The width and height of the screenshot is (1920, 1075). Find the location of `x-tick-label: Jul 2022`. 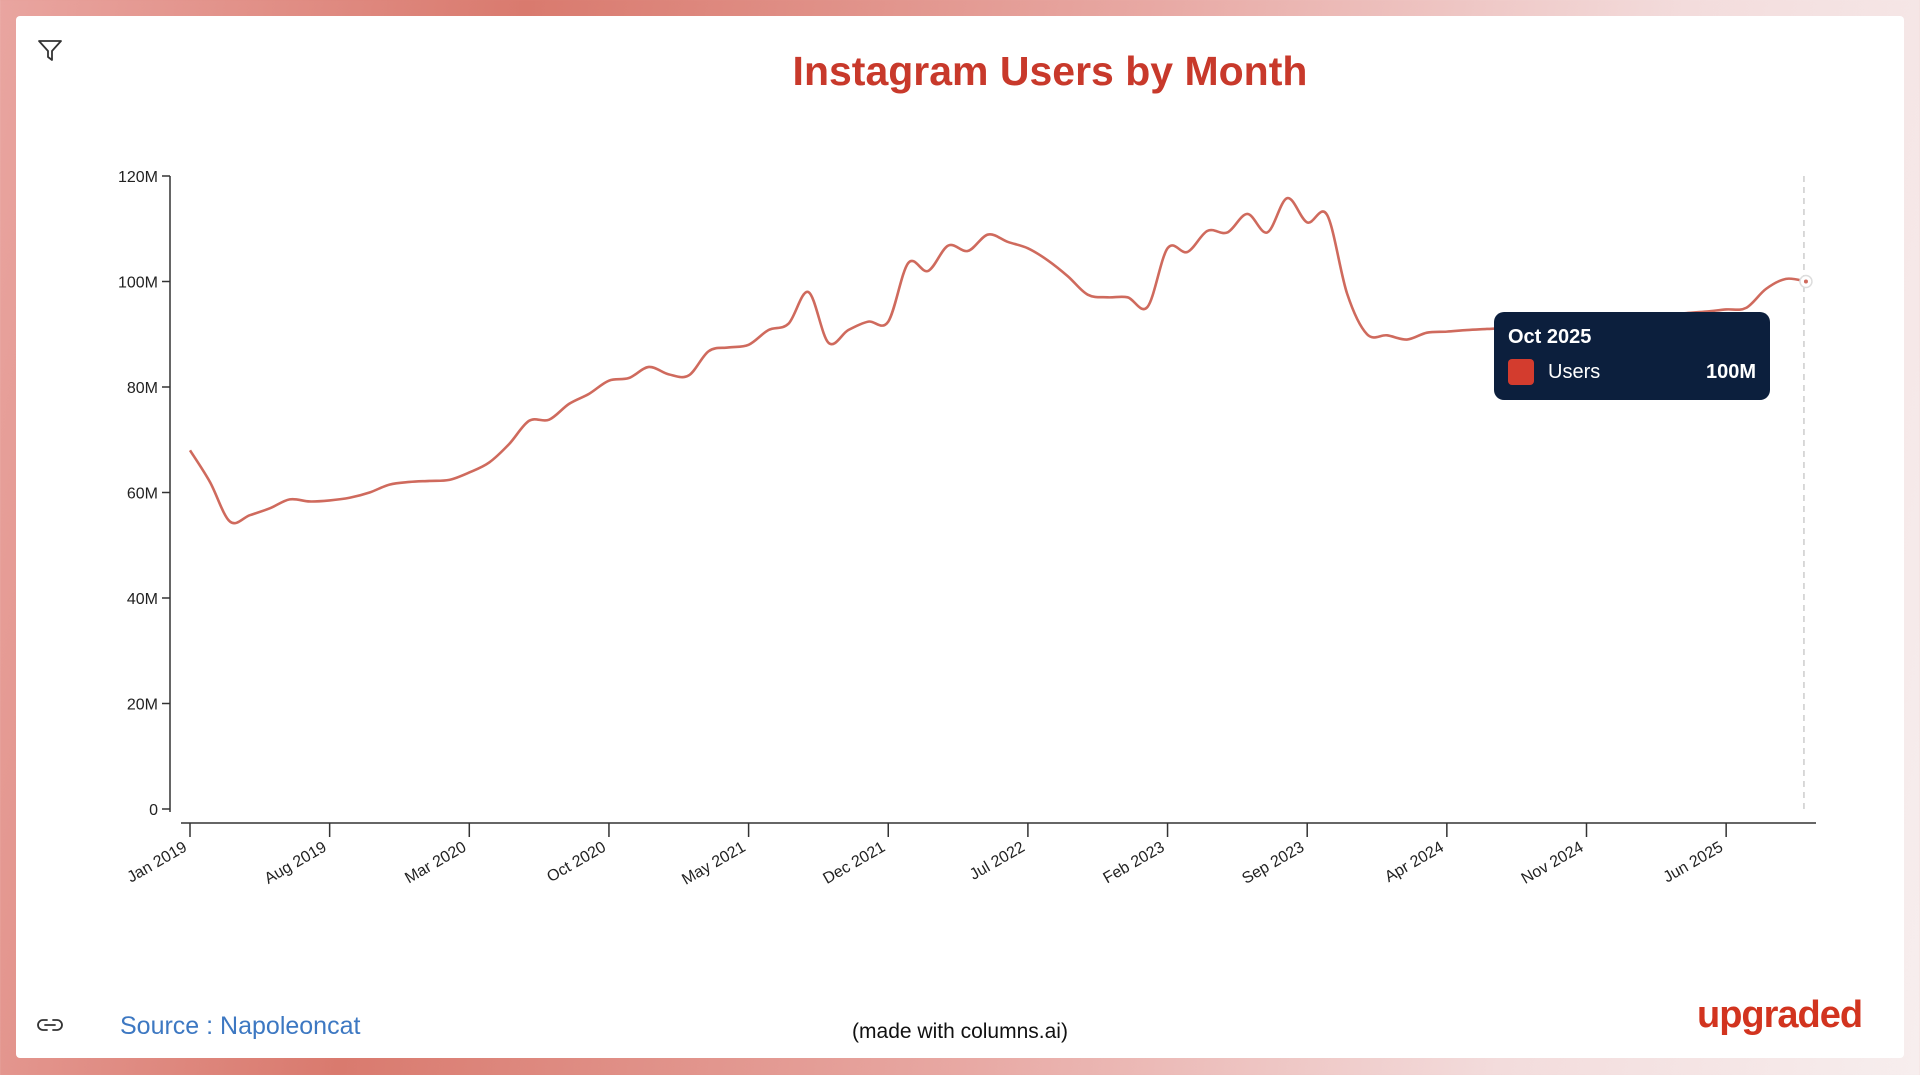

x-tick-label: Jul 2022 is located at coordinates (997, 861).